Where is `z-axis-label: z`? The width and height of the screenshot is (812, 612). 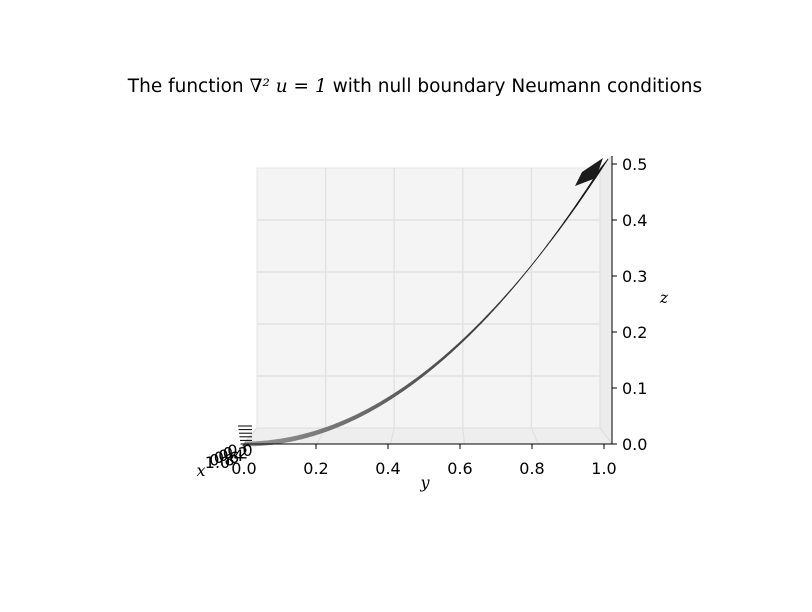
z-axis-label: z is located at coordinates (664, 297).